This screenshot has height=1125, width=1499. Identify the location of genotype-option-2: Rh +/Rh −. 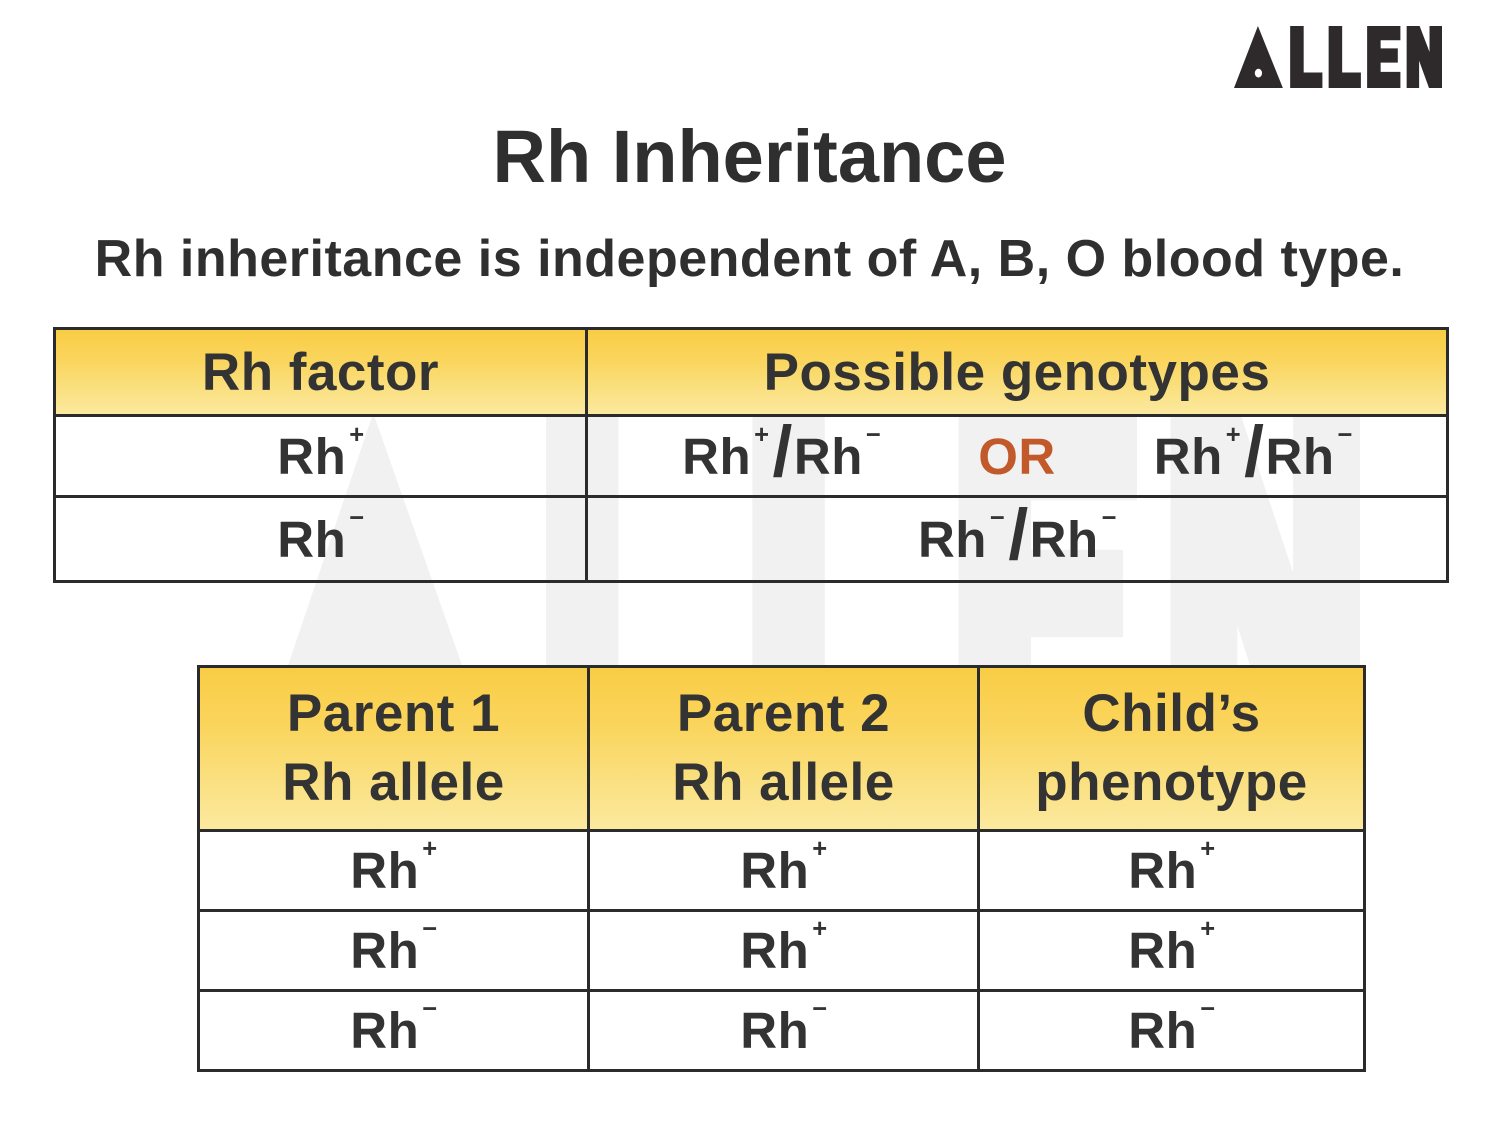
(1253, 452).